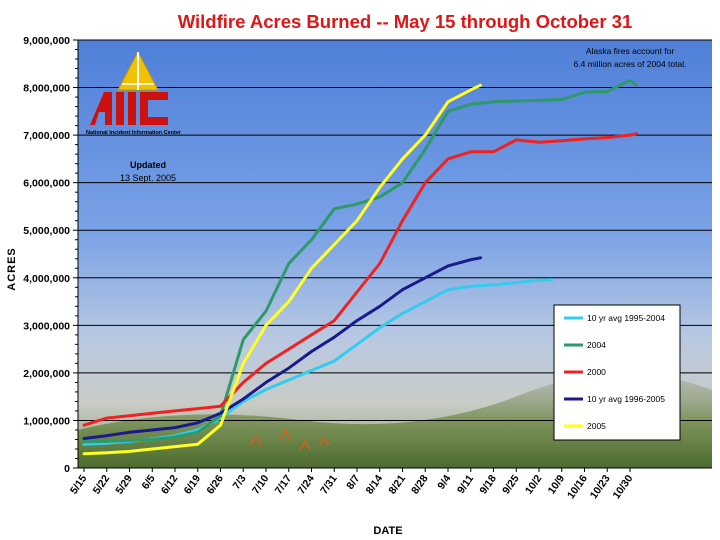 This screenshot has height=540, width=720. What do you see at coordinates (630, 51) in the screenshot?
I see `annotation-alaska-line1: Alaska fires account for` at bounding box center [630, 51].